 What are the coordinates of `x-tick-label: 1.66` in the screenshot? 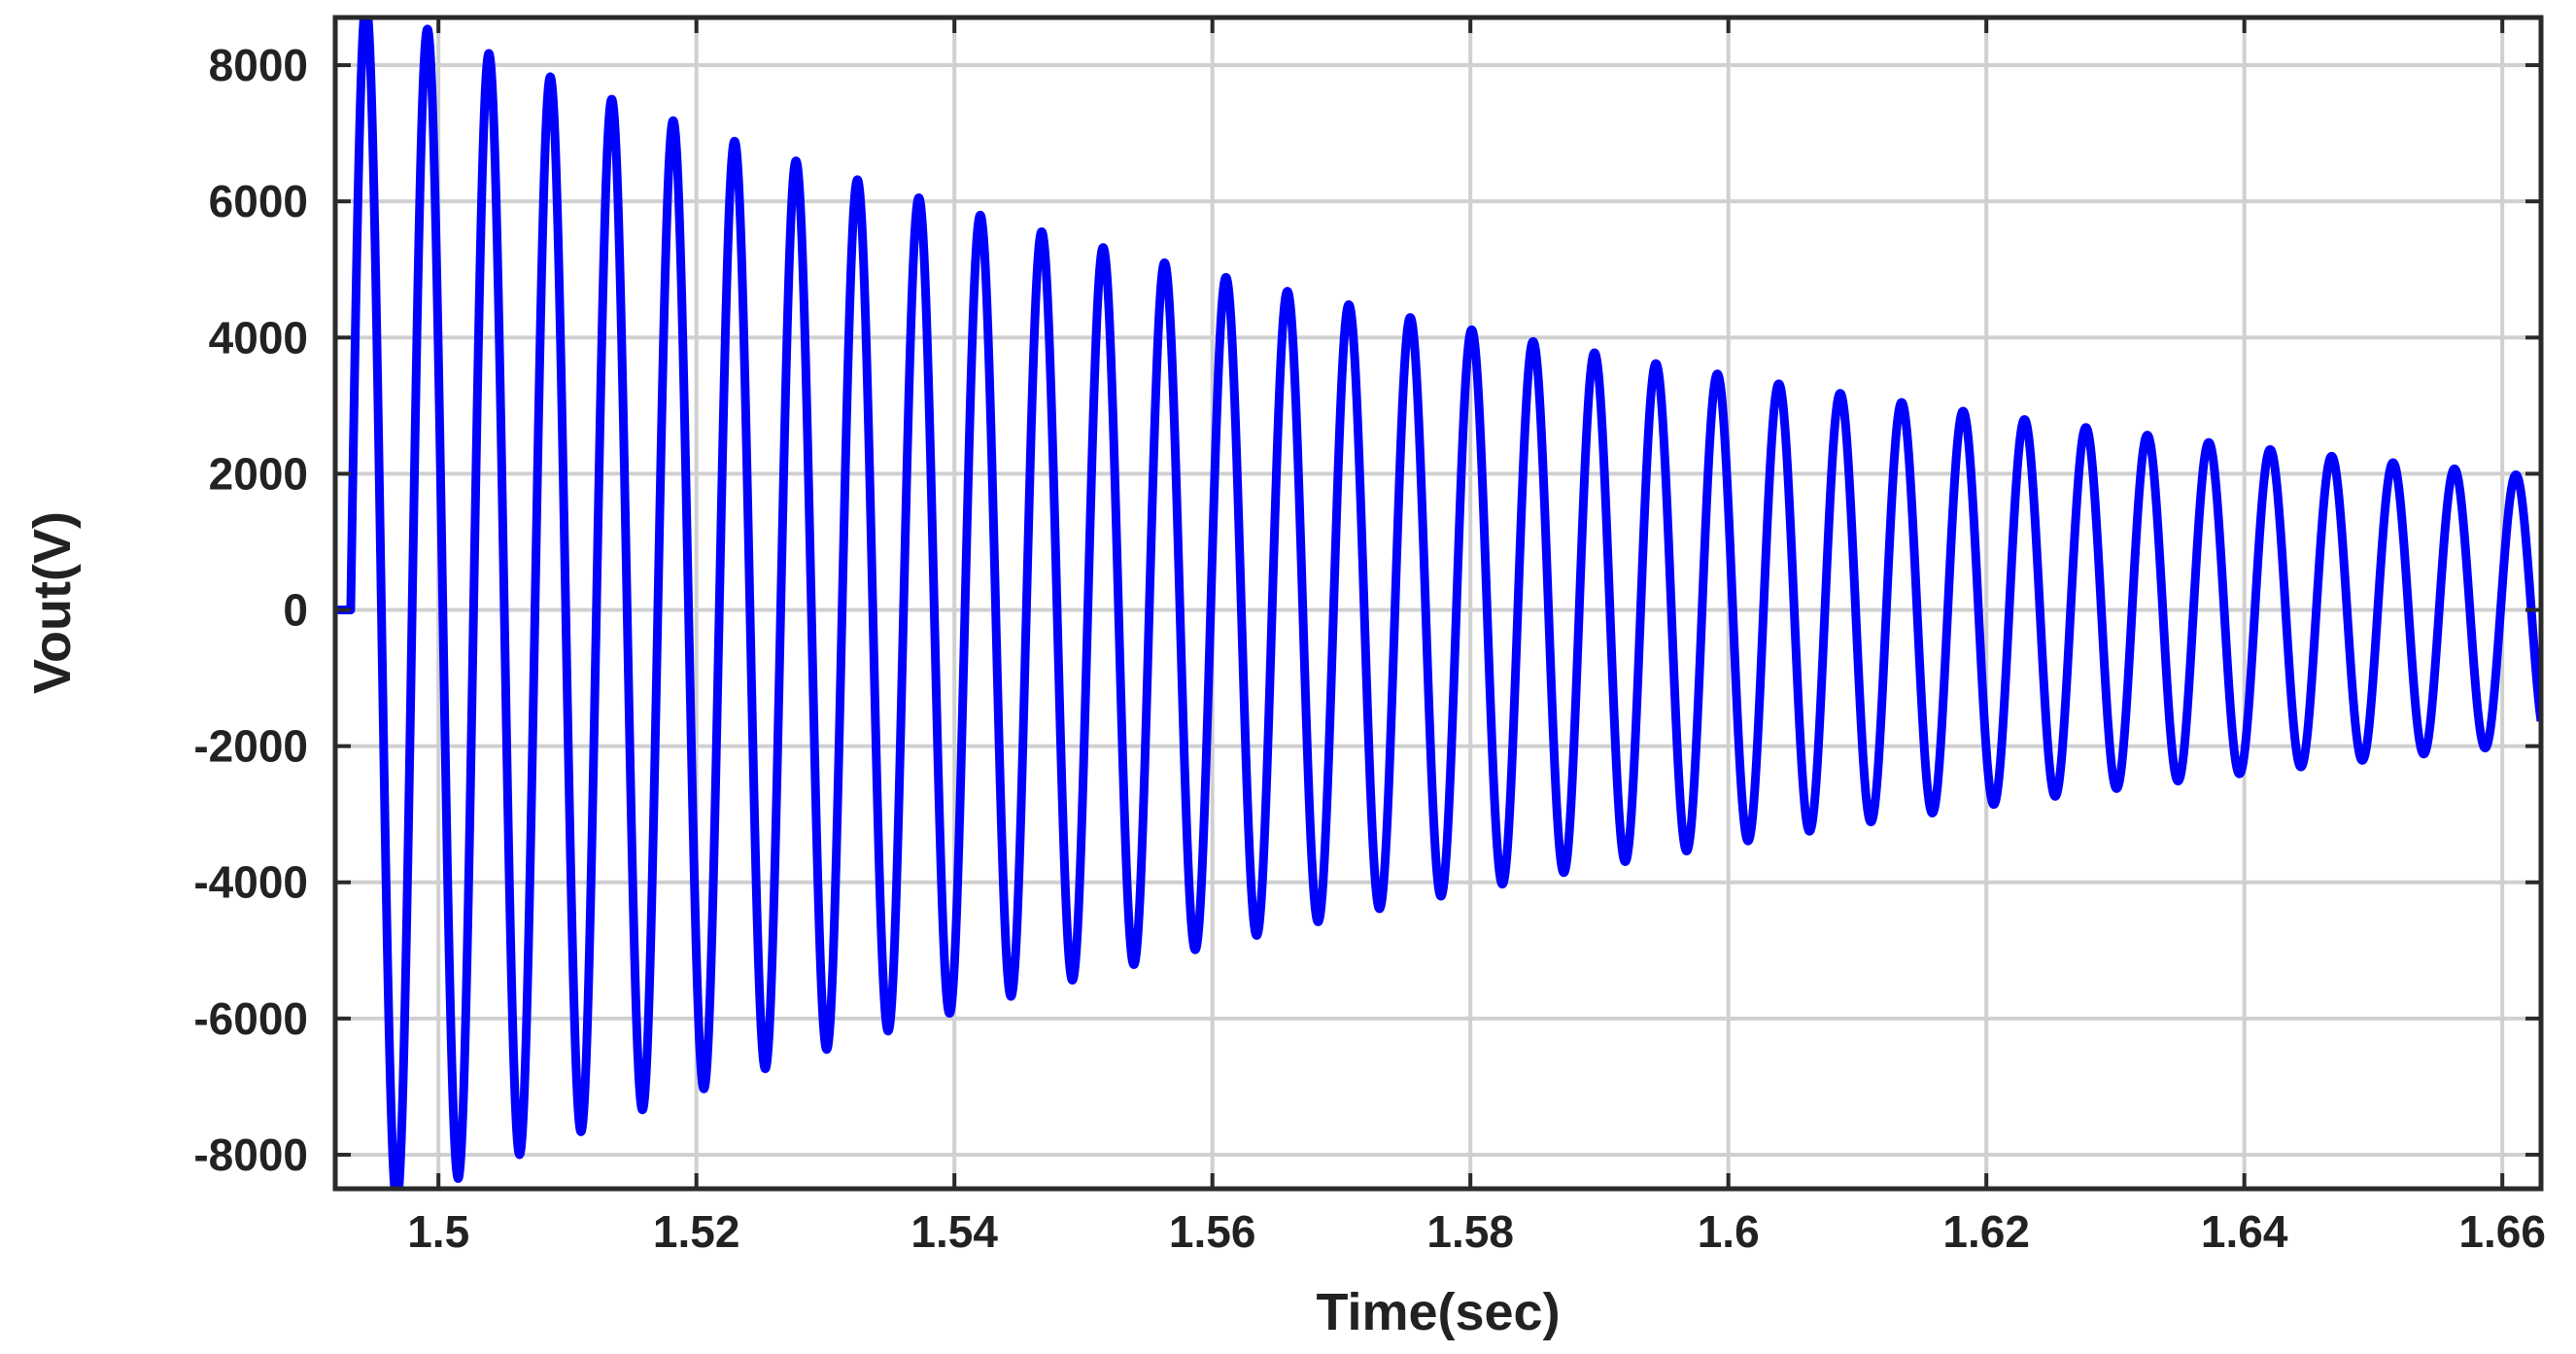 It's located at (2502, 1231).